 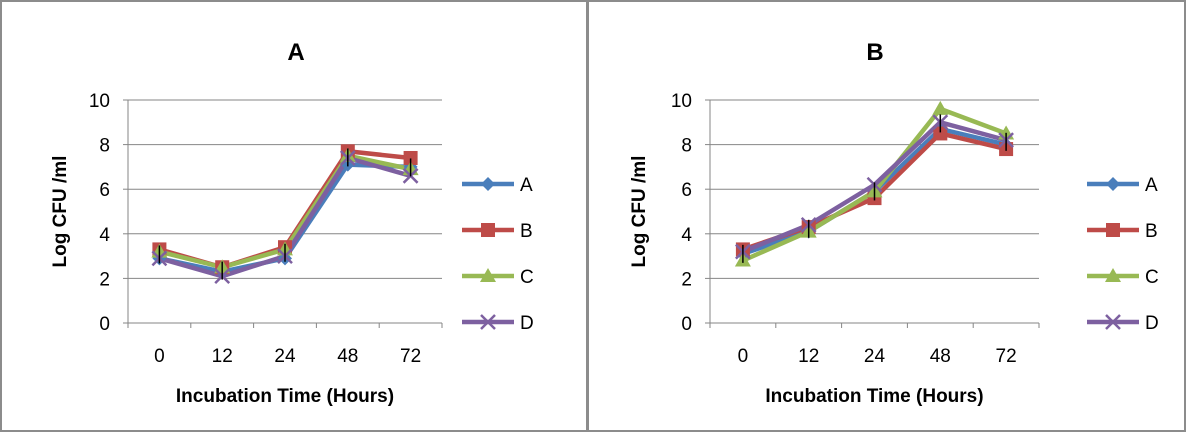 I want to click on data-point-c, so click(x=940, y=107).